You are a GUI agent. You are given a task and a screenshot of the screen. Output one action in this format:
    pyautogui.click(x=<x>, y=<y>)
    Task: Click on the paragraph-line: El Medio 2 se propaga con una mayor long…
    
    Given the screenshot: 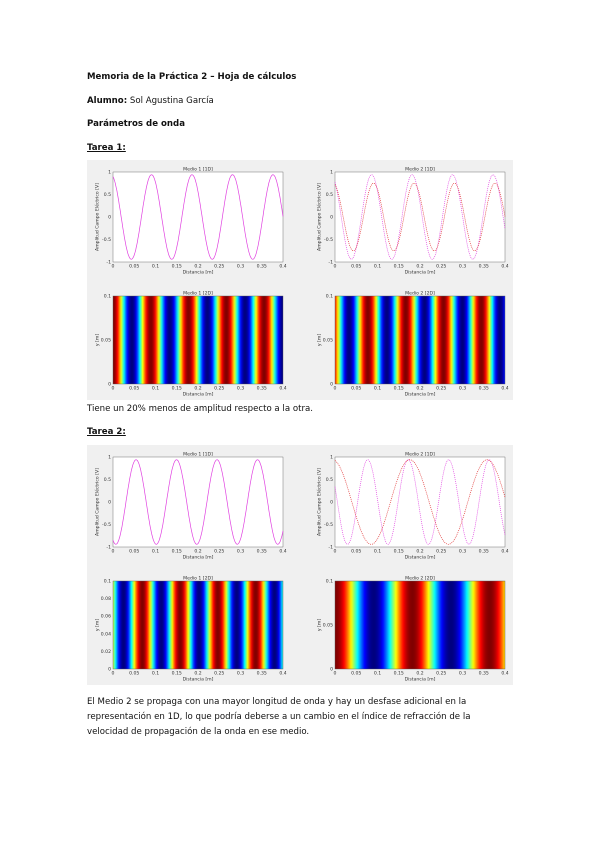 What is the action you would take?
    pyautogui.click(x=277, y=702)
    